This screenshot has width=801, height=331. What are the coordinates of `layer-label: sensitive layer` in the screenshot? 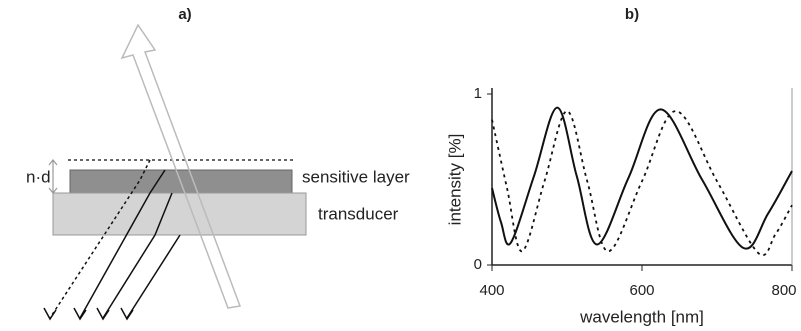 It's located at (356, 176).